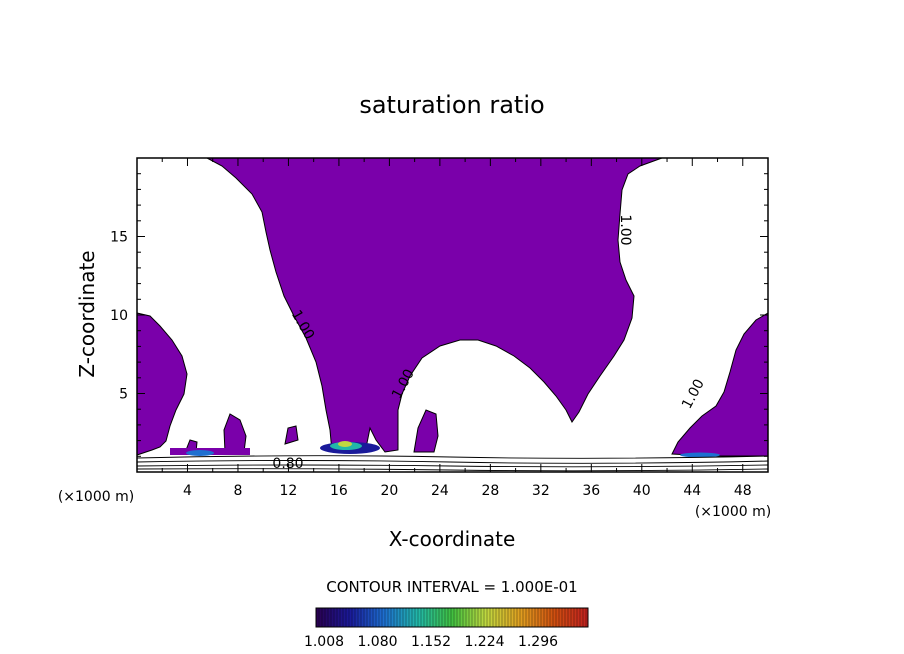  I want to click on colorbar: 1.008 1.080 1.152 1.224 1.296, so click(446, 628).